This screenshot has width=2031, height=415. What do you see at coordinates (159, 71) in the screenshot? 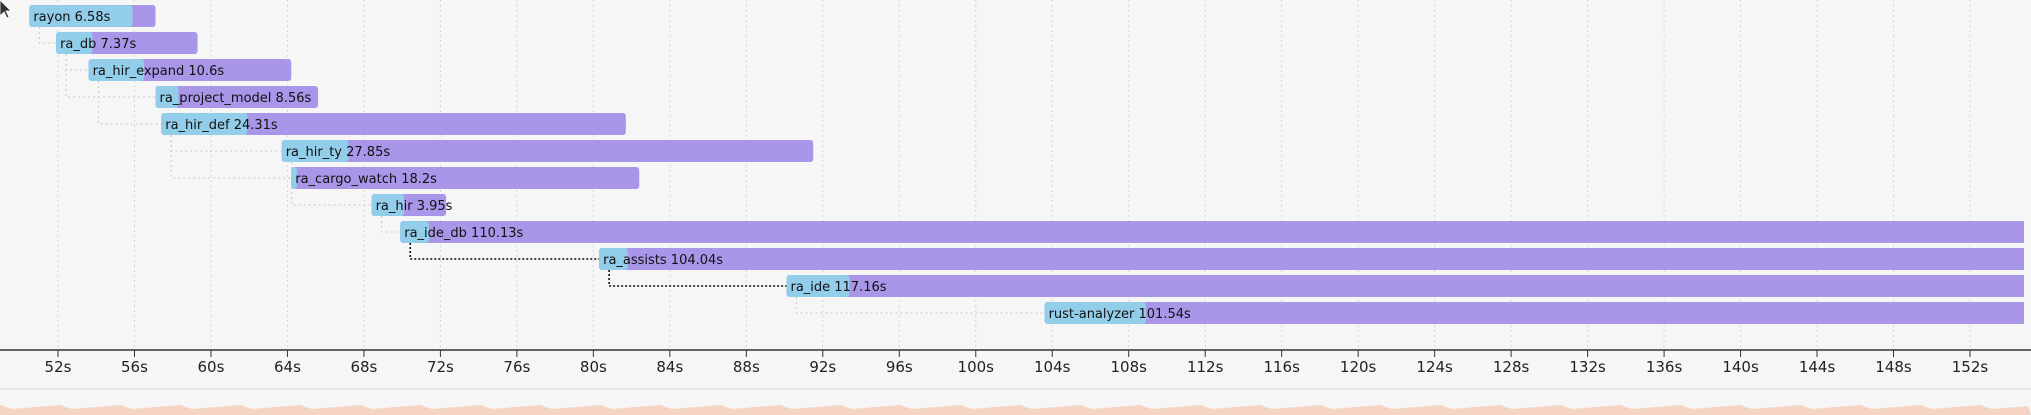
I see `task-label-ra_hir_expand: ra_hir_expand 10.6s` at bounding box center [159, 71].